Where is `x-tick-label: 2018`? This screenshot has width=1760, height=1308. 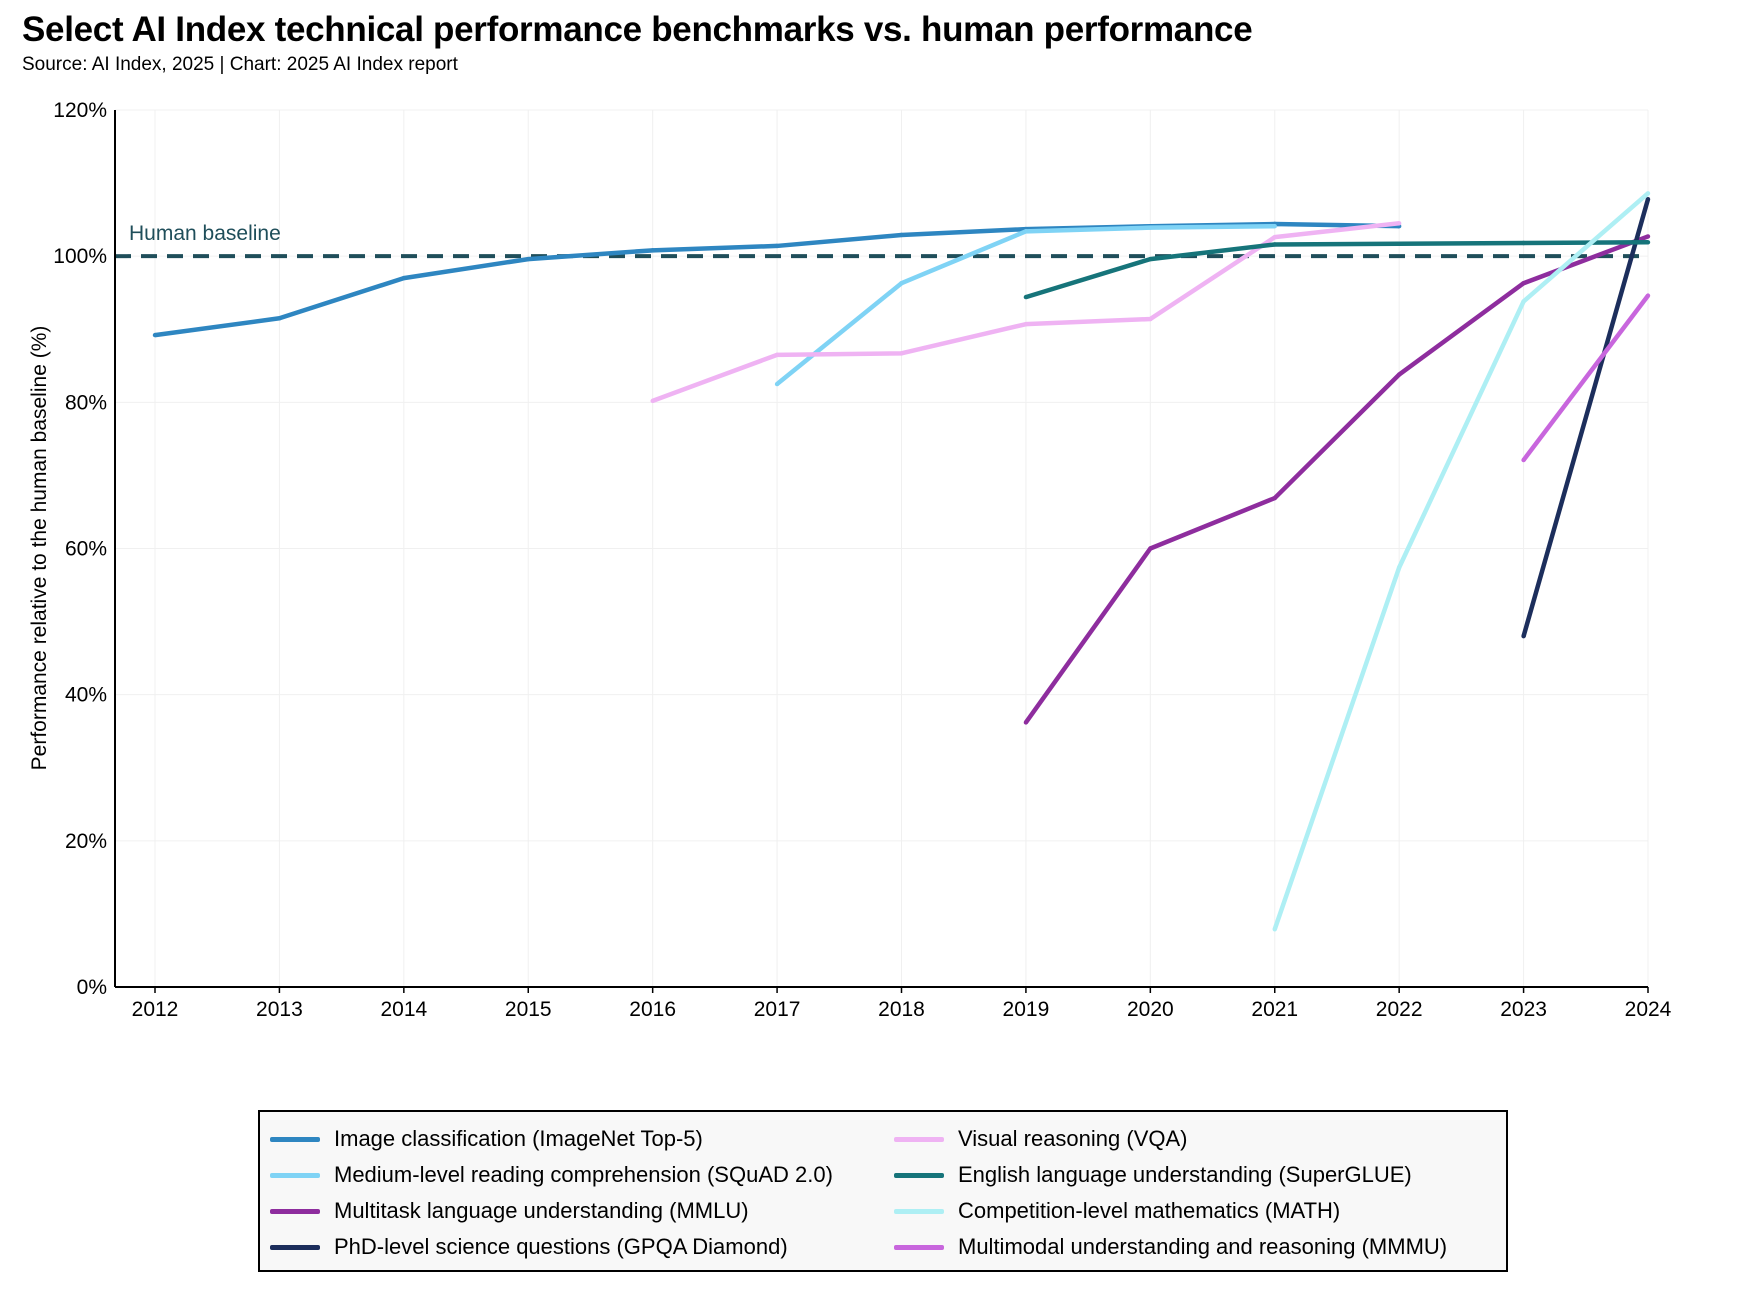 x-tick-label: 2018 is located at coordinates (901, 1009).